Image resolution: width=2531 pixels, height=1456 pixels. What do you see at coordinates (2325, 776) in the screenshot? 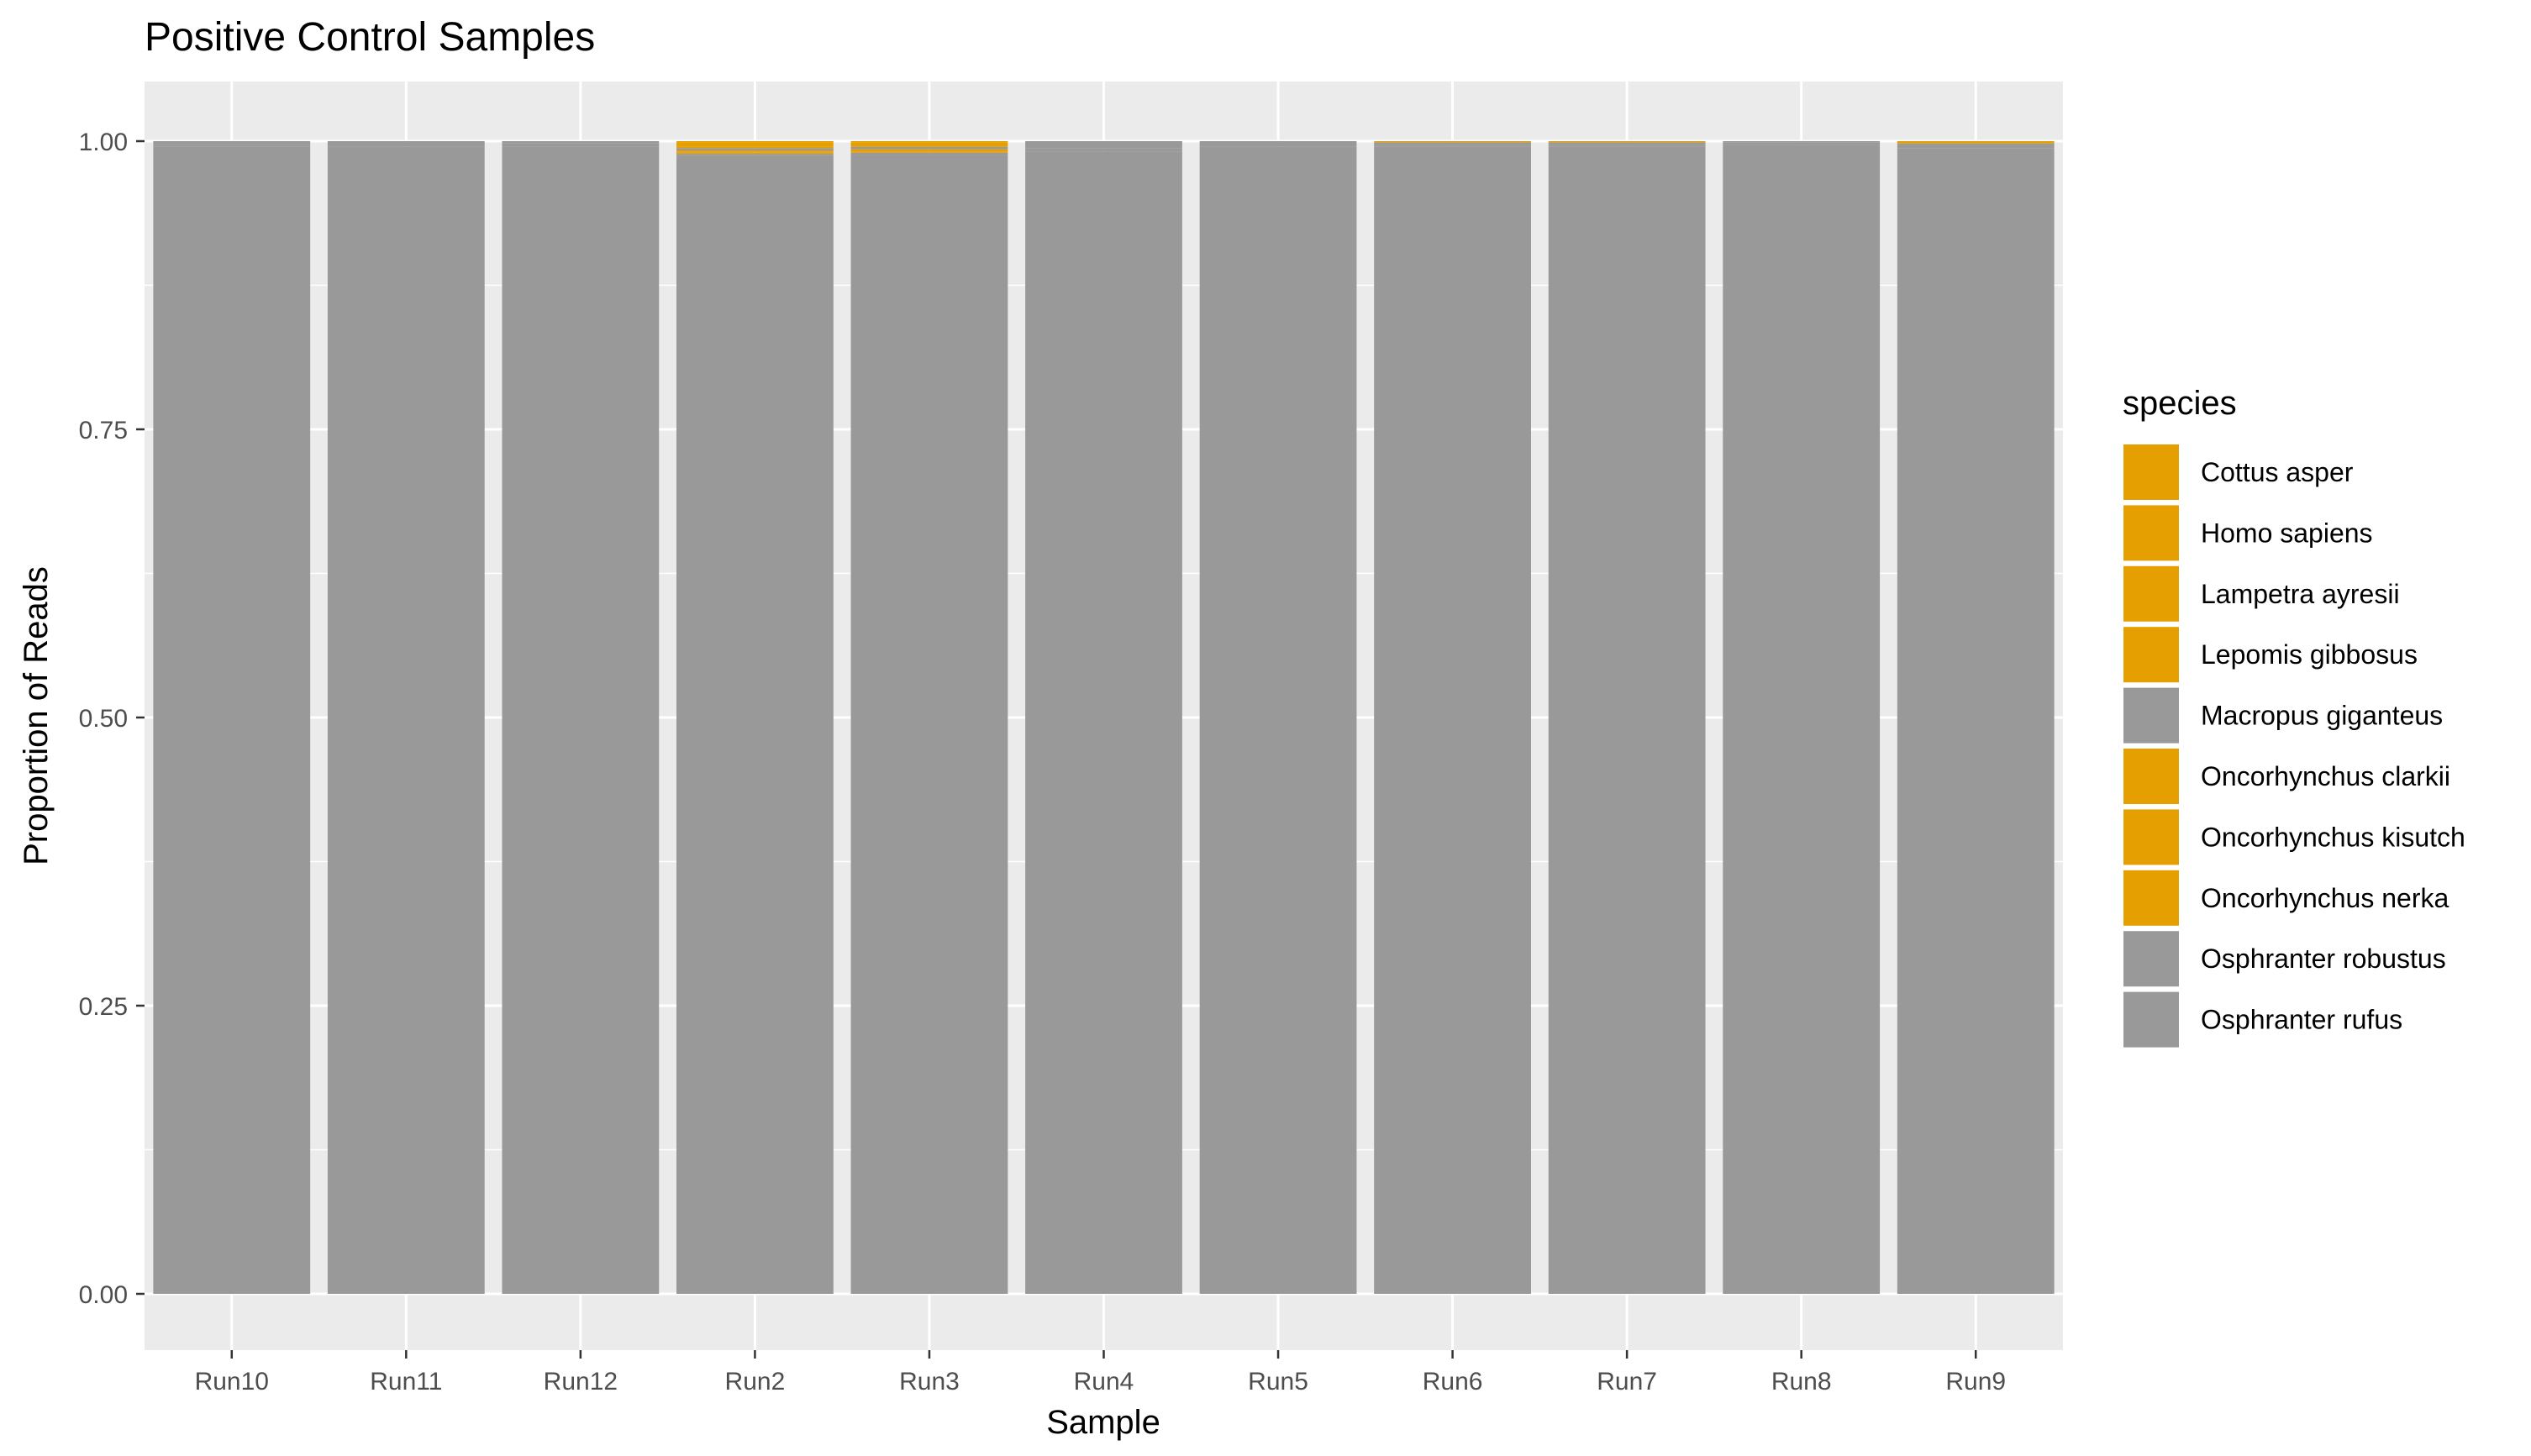
I see `legend-label: Oncorhynchus clarkii` at bounding box center [2325, 776].